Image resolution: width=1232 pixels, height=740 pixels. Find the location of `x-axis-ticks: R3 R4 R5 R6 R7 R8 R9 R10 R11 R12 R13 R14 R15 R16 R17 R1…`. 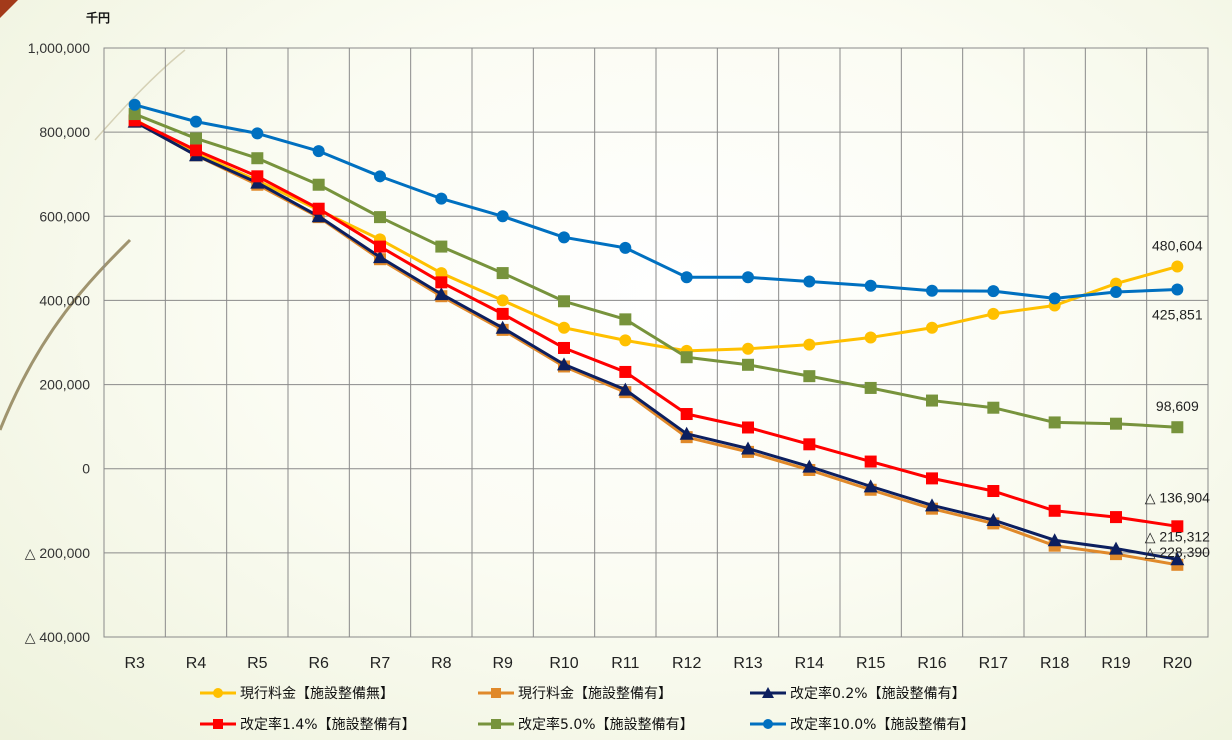

x-axis-ticks: R3 R4 R5 R6 R7 R8 R9 R10 R11 R12 R13 R14 R15 R16 R17 R1… is located at coordinates (658, 663).